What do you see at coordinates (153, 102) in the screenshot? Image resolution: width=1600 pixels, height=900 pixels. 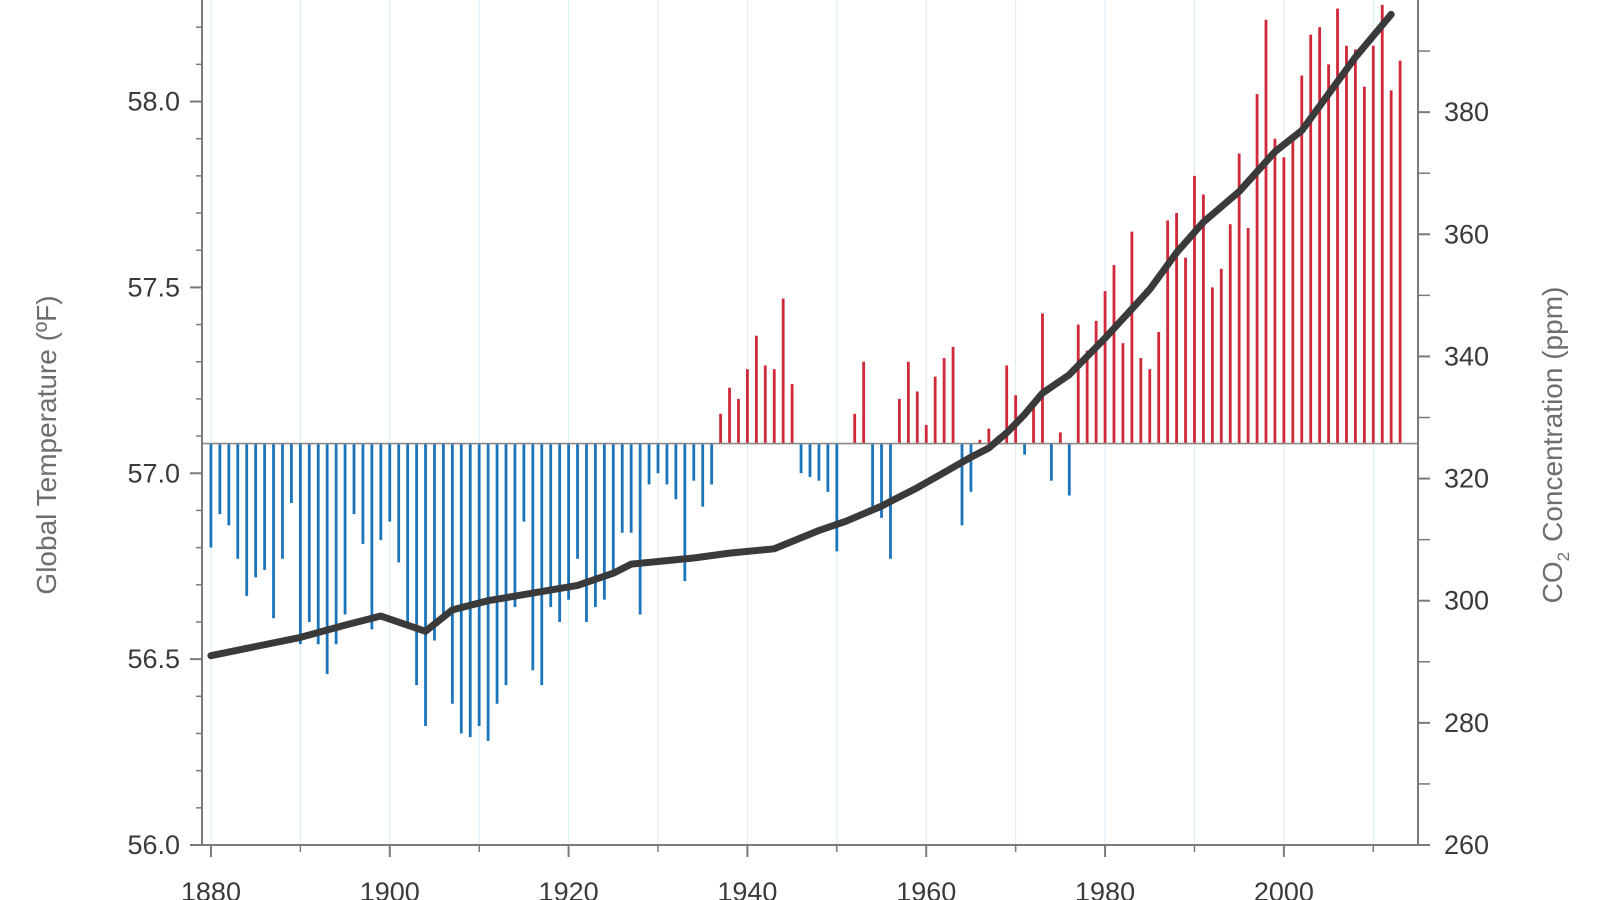 I see `y-tick-label: 58.0` at bounding box center [153, 102].